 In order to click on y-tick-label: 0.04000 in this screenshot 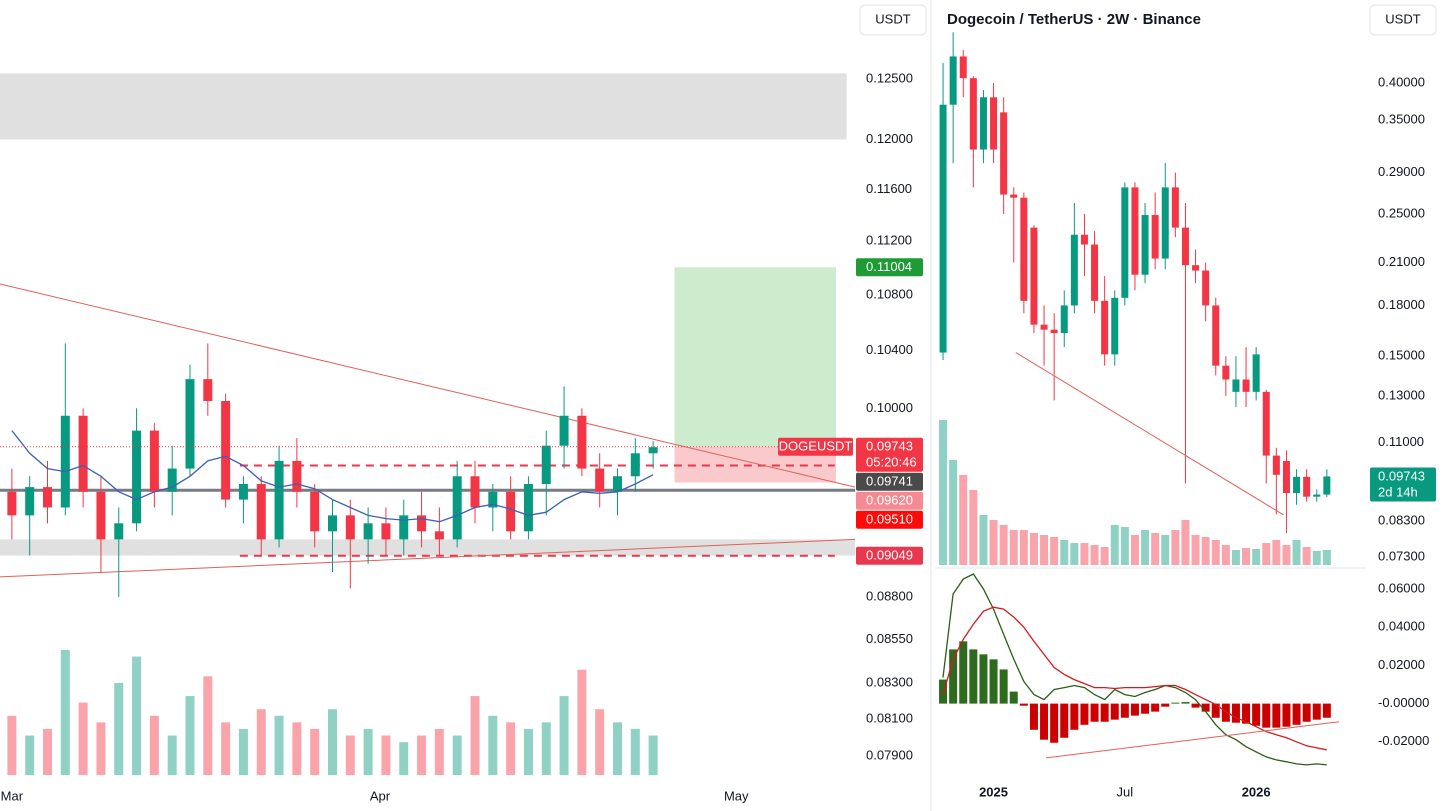, I will do `click(1401, 626)`.